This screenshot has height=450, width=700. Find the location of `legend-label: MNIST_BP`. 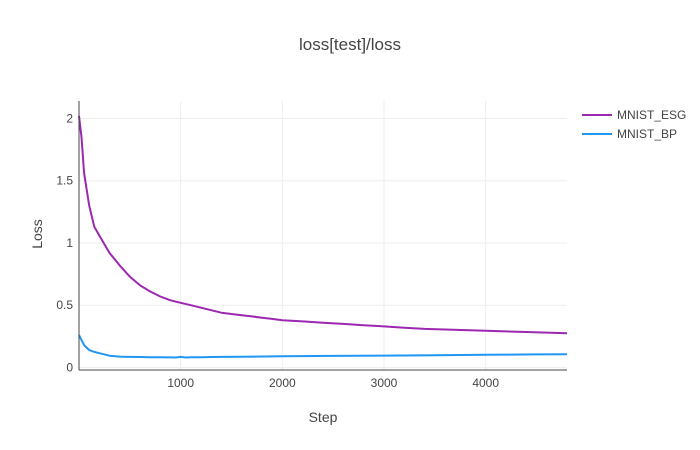

legend-label: MNIST_BP is located at coordinates (647, 134).